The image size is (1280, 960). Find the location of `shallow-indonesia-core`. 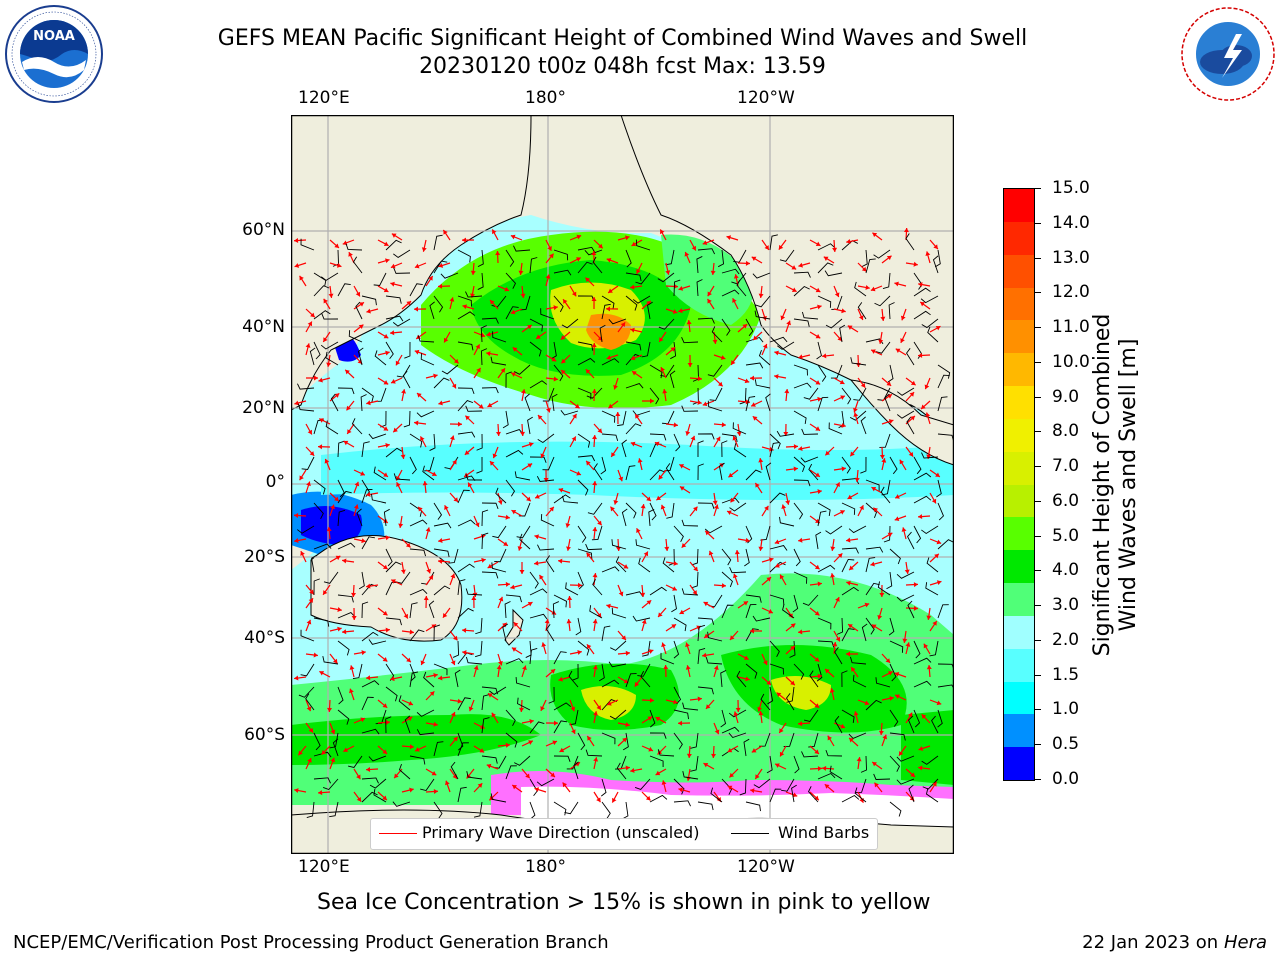

shallow-indonesia-core is located at coordinates (331, 525).